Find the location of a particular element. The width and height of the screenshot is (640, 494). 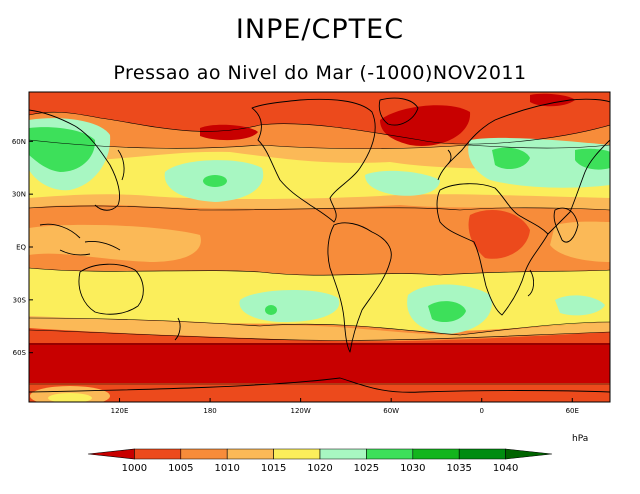

lon-tick-label: 120E is located at coordinates (120, 411).